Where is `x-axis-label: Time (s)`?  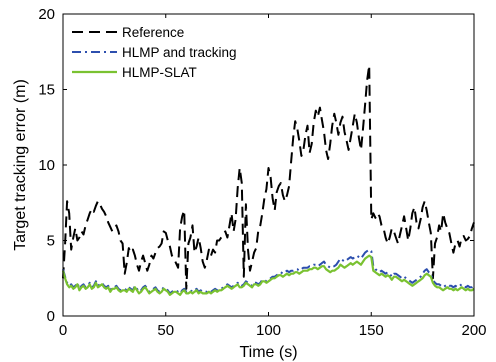
x-axis-label: Time (s) is located at coordinates (268, 352).